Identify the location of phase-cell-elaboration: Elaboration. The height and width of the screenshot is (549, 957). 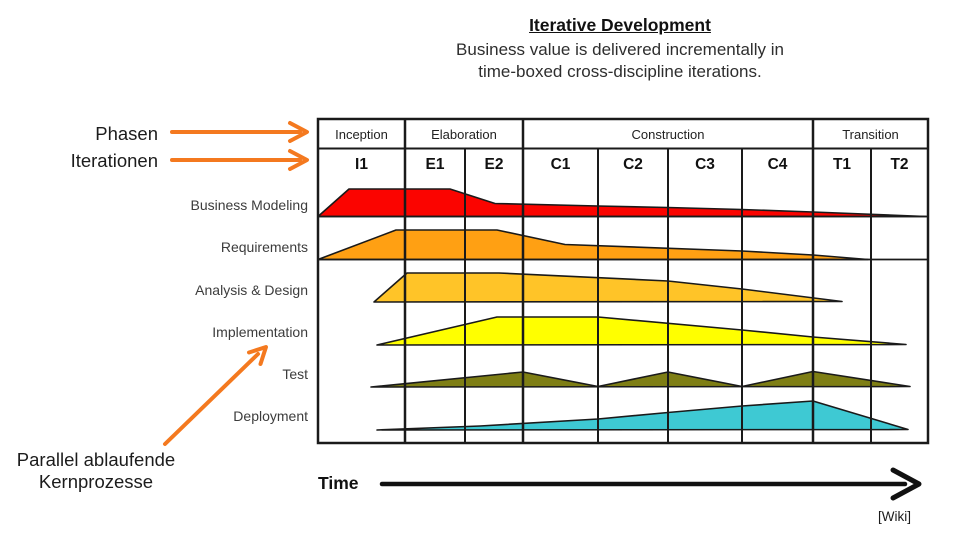
(464, 134).